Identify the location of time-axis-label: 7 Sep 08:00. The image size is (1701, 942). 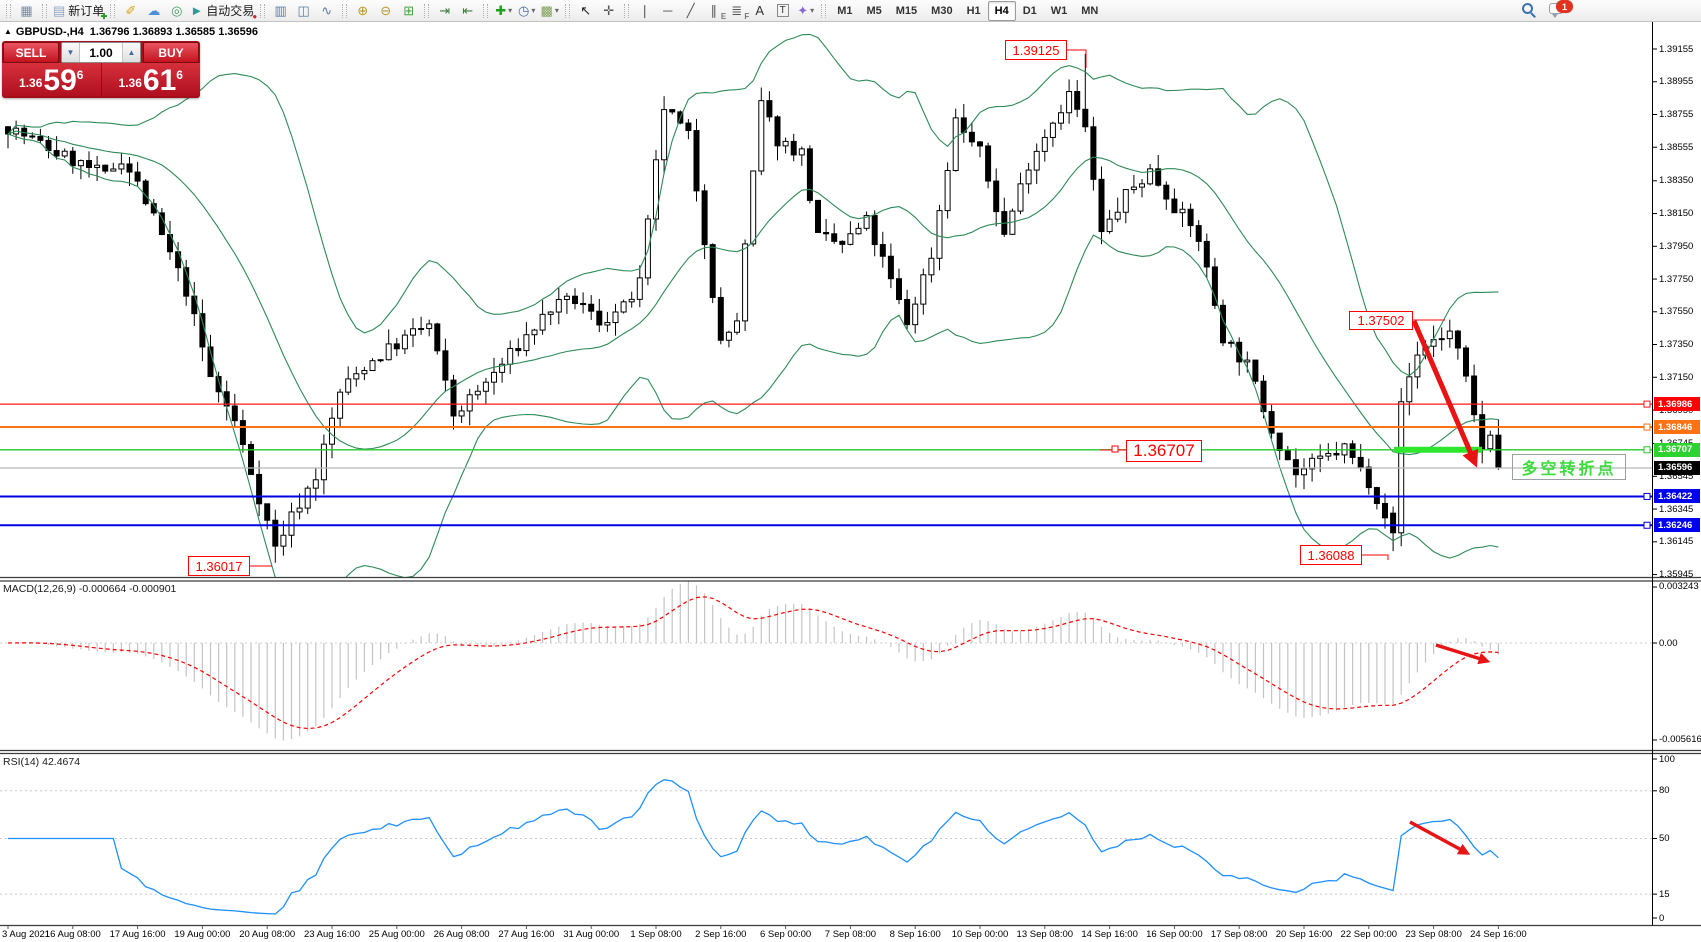
(850, 934).